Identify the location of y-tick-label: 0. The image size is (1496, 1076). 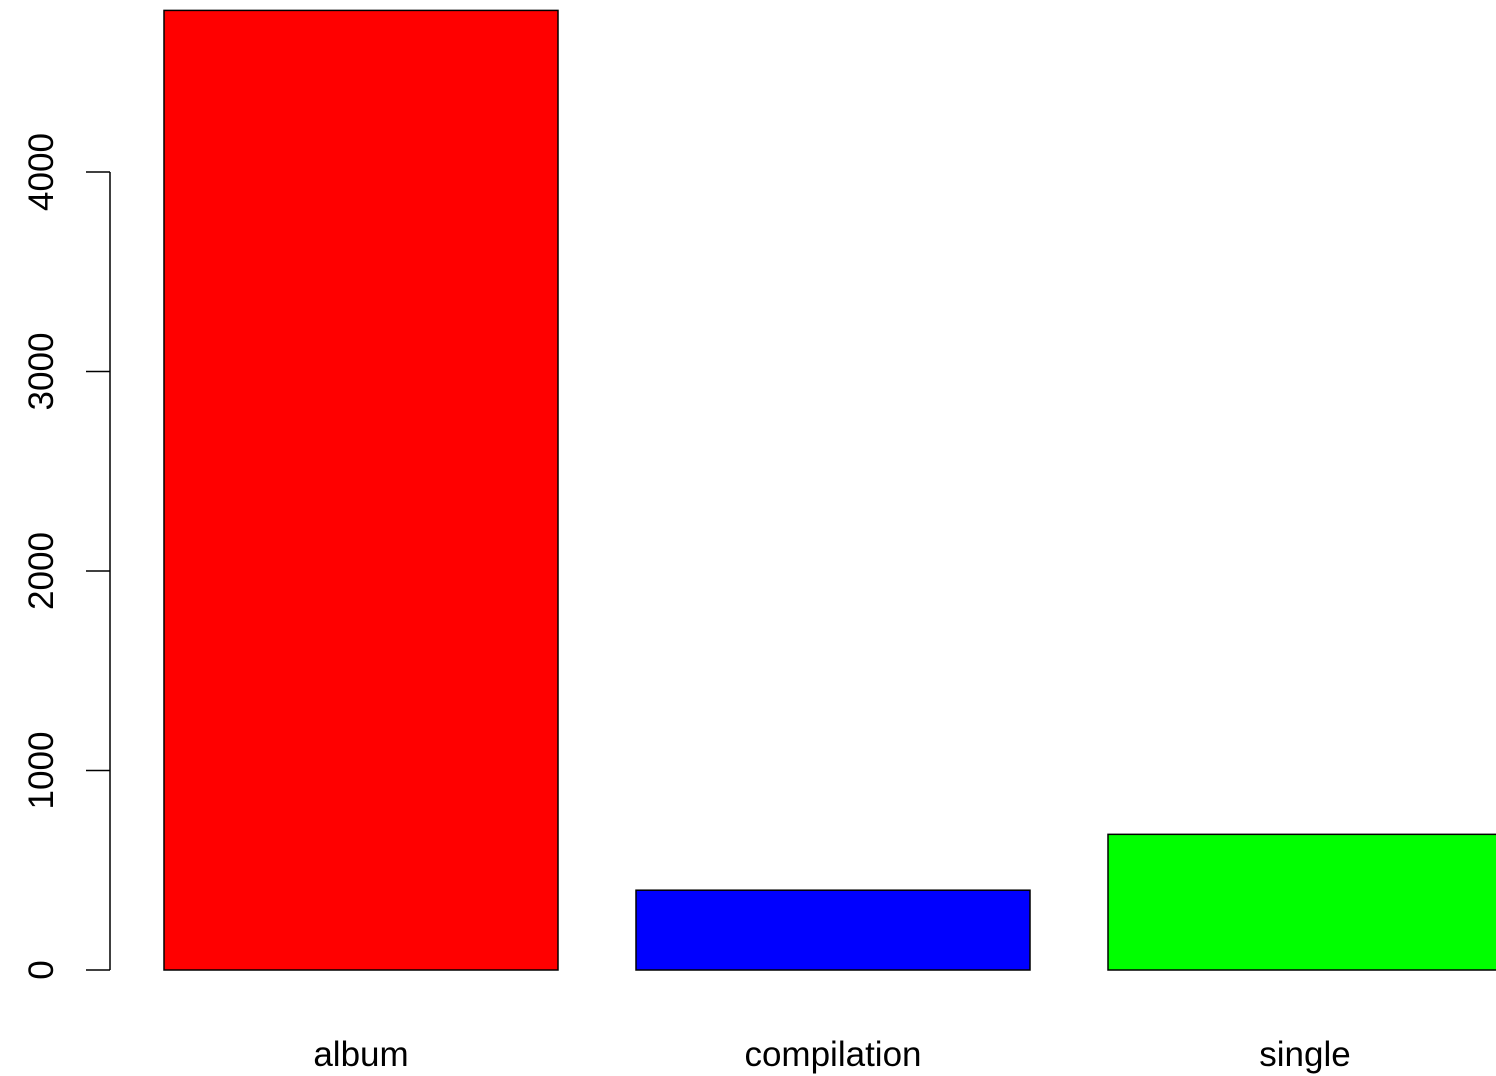
(41, 969).